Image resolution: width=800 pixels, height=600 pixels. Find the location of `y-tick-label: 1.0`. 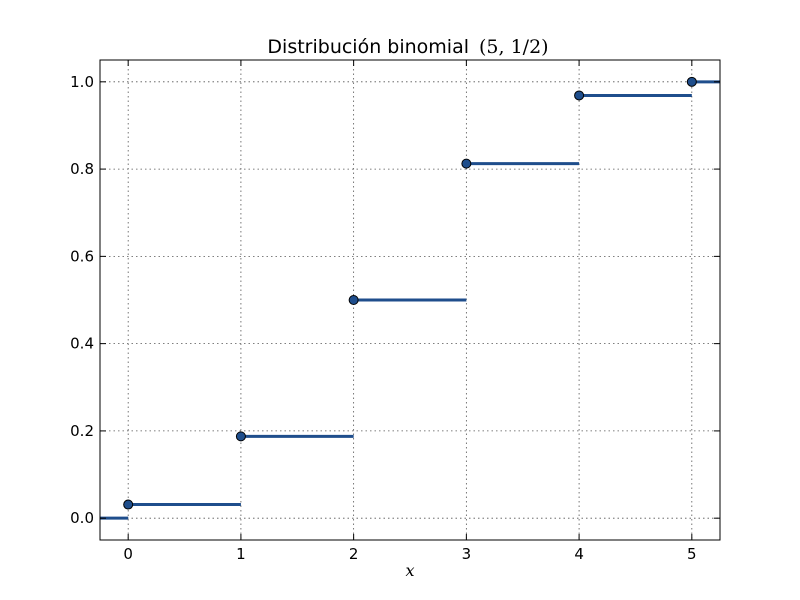

y-tick-label: 1.0 is located at coordinates (82, 82).